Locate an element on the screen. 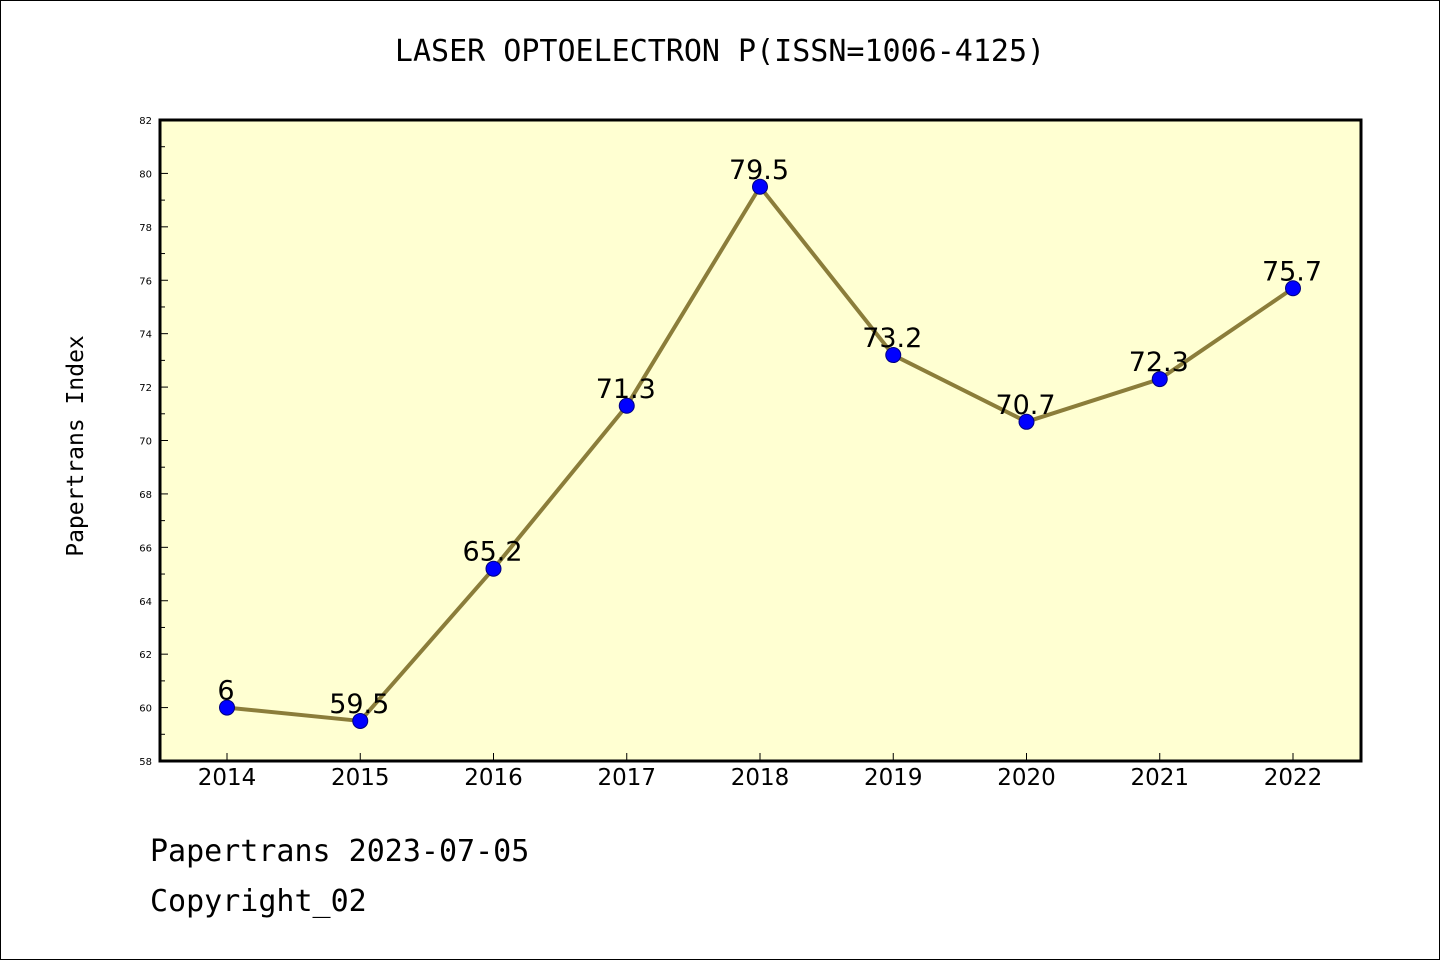 The image size is (1440, 960). x-tick-label: 2020 is located at coordinates (1026, 778).